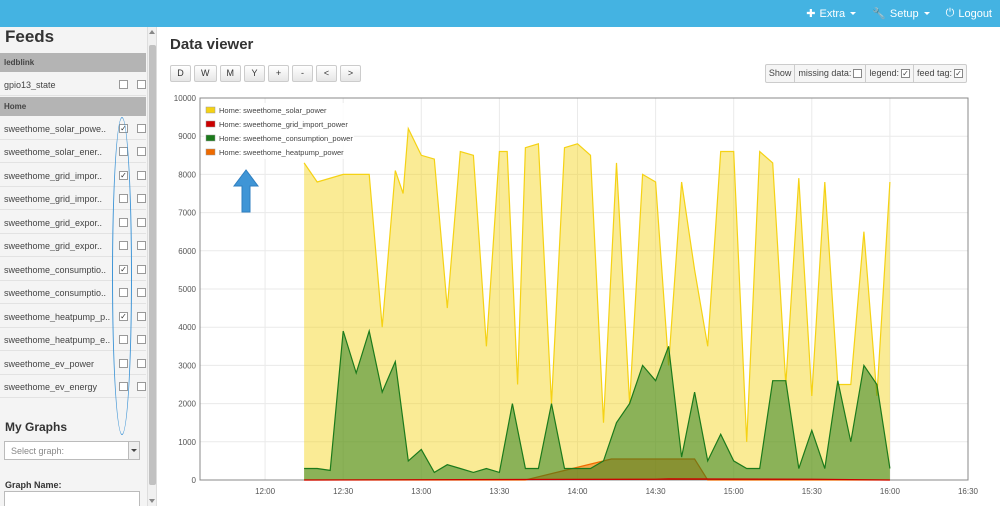 The image size is (1000, 506). I want to click on top-nav-menu: ✚ Extra 🔧 Setup ⏻ Logout, so click(899, 13).